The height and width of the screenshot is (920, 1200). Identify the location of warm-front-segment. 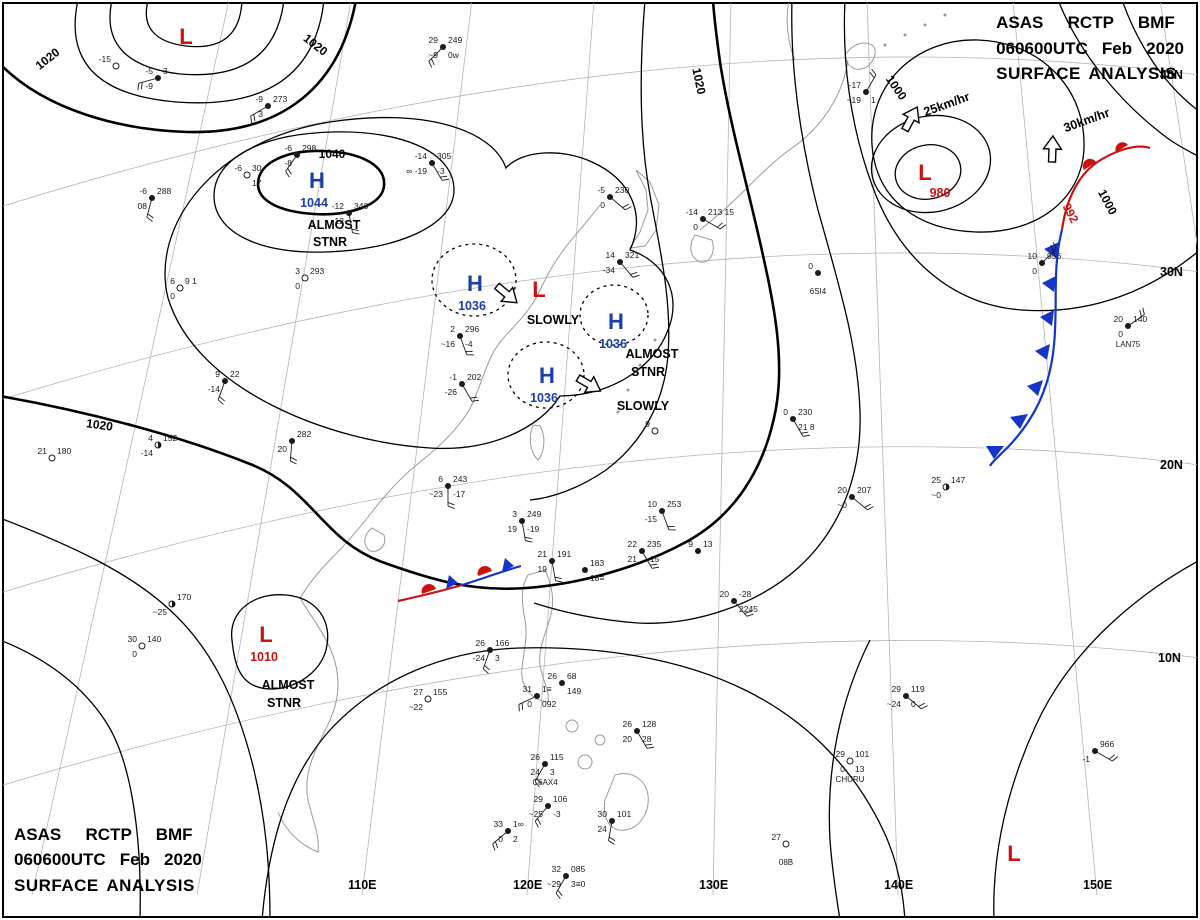
(1105, 186).